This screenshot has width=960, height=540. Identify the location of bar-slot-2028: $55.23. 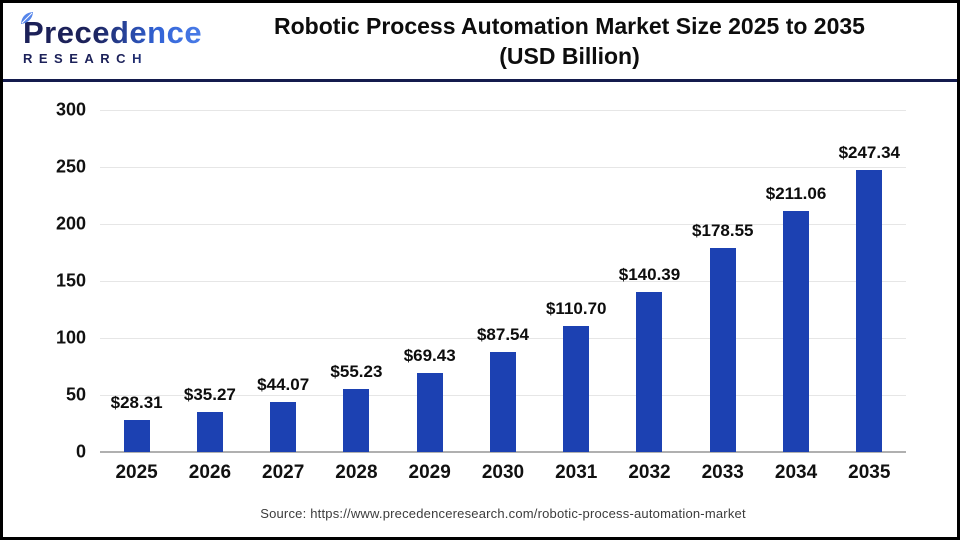
(356, 281).